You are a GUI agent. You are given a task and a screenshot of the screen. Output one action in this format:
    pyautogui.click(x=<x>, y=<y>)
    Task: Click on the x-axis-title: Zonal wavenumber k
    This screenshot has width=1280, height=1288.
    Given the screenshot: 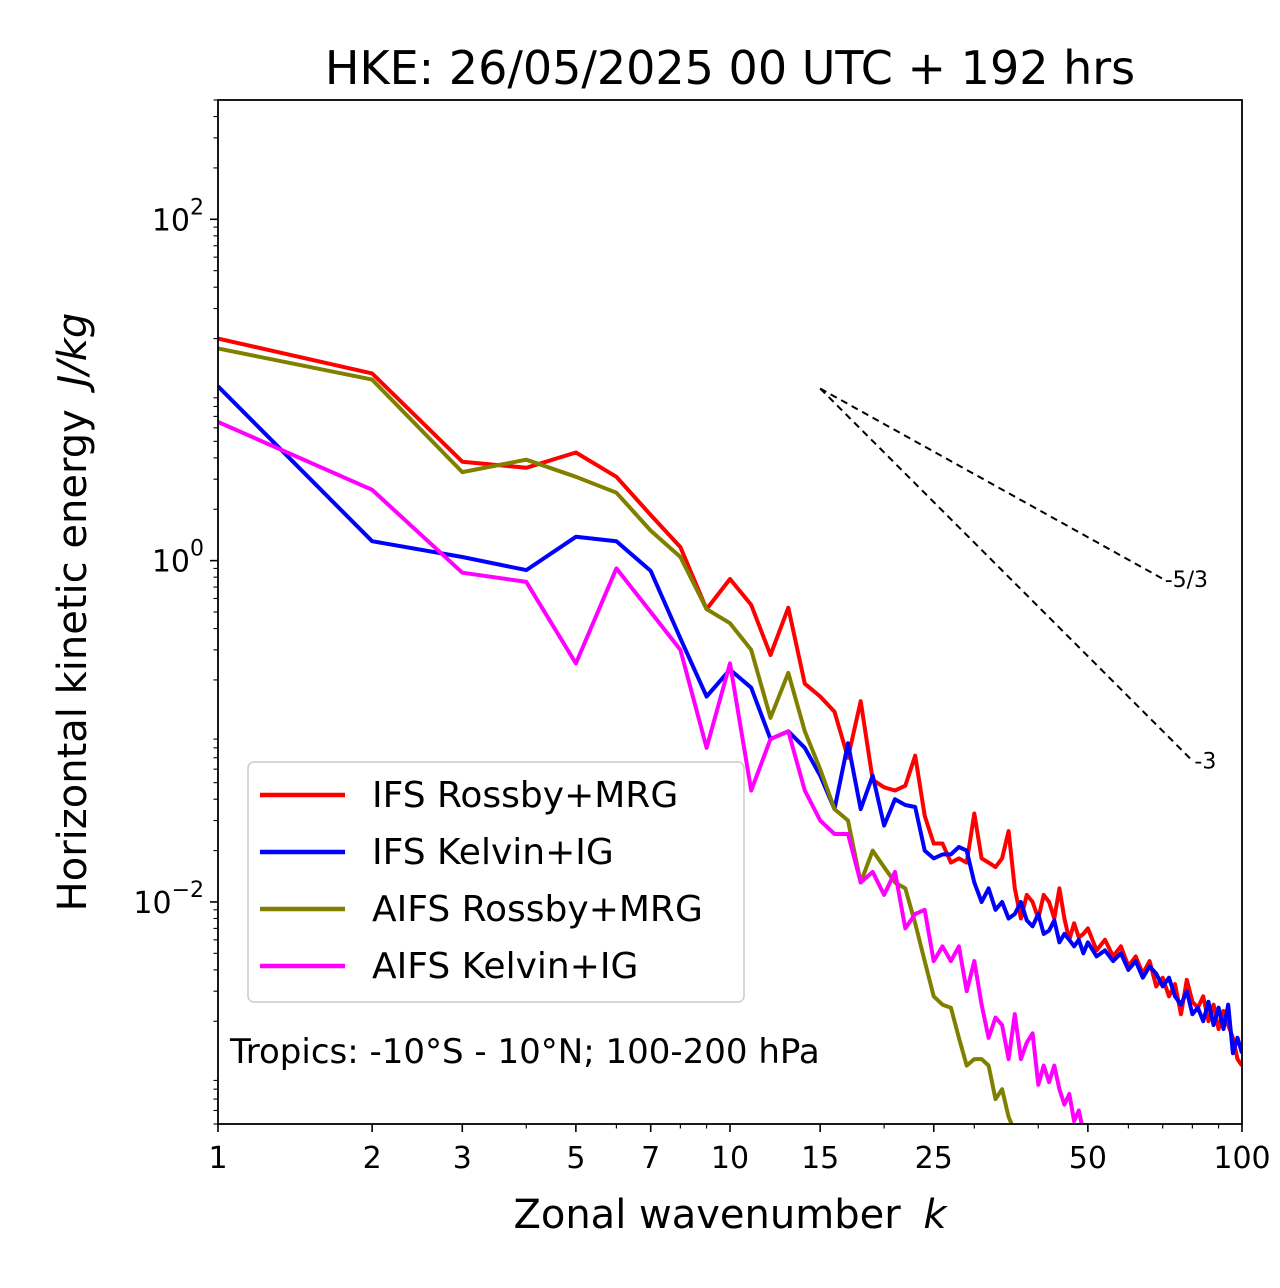 What is the action you would take?
    pyautogui.click(x=730, y=1215)
    